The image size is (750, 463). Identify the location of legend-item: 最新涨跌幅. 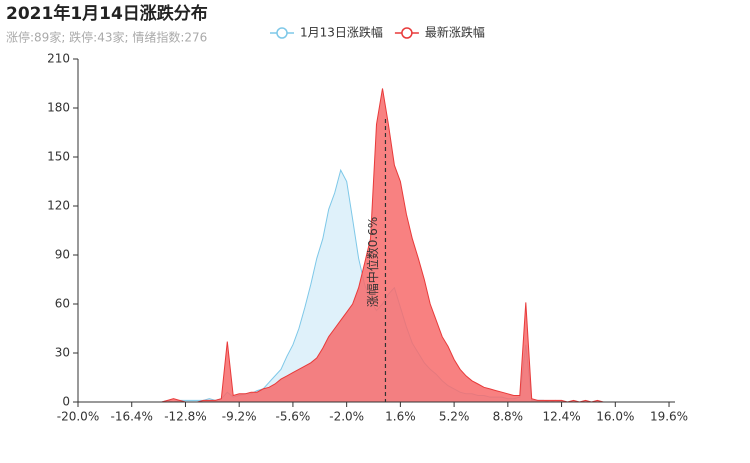
(439, 32).